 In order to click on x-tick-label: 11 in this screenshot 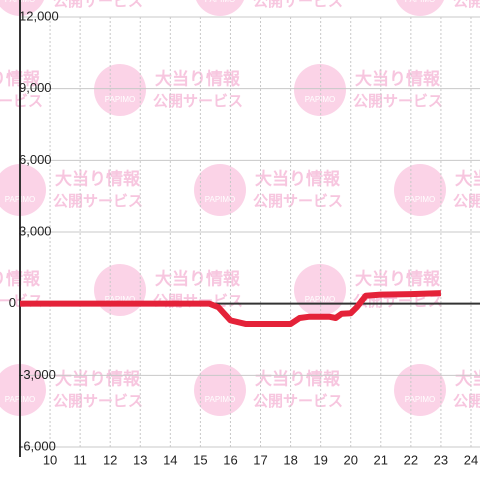, I will do `click(80, 459)`.